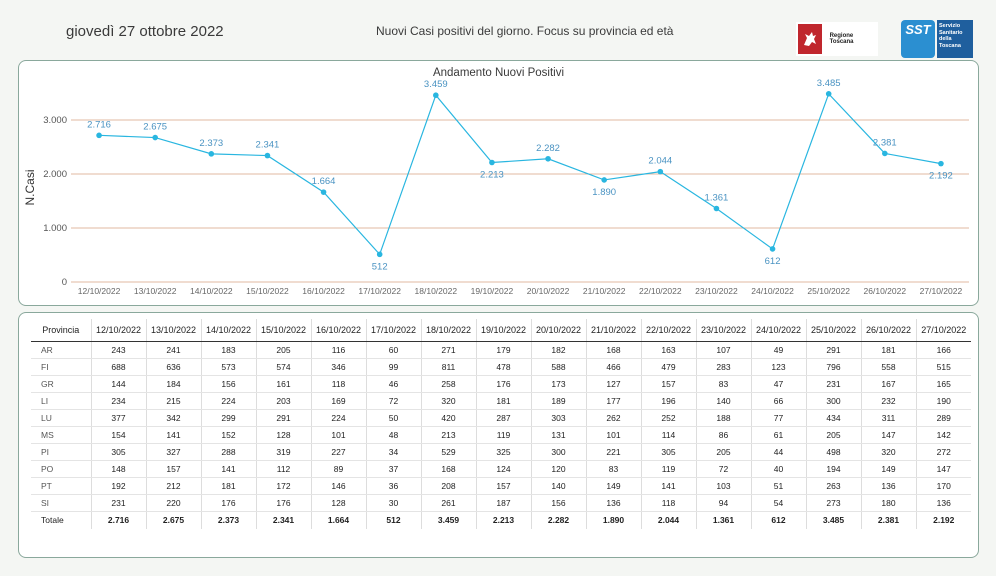 This screenshot has width=996, height=576. Describe the element at coordinates (918, 39) in the screenshot. I see `sst-mark: SST` at that location.